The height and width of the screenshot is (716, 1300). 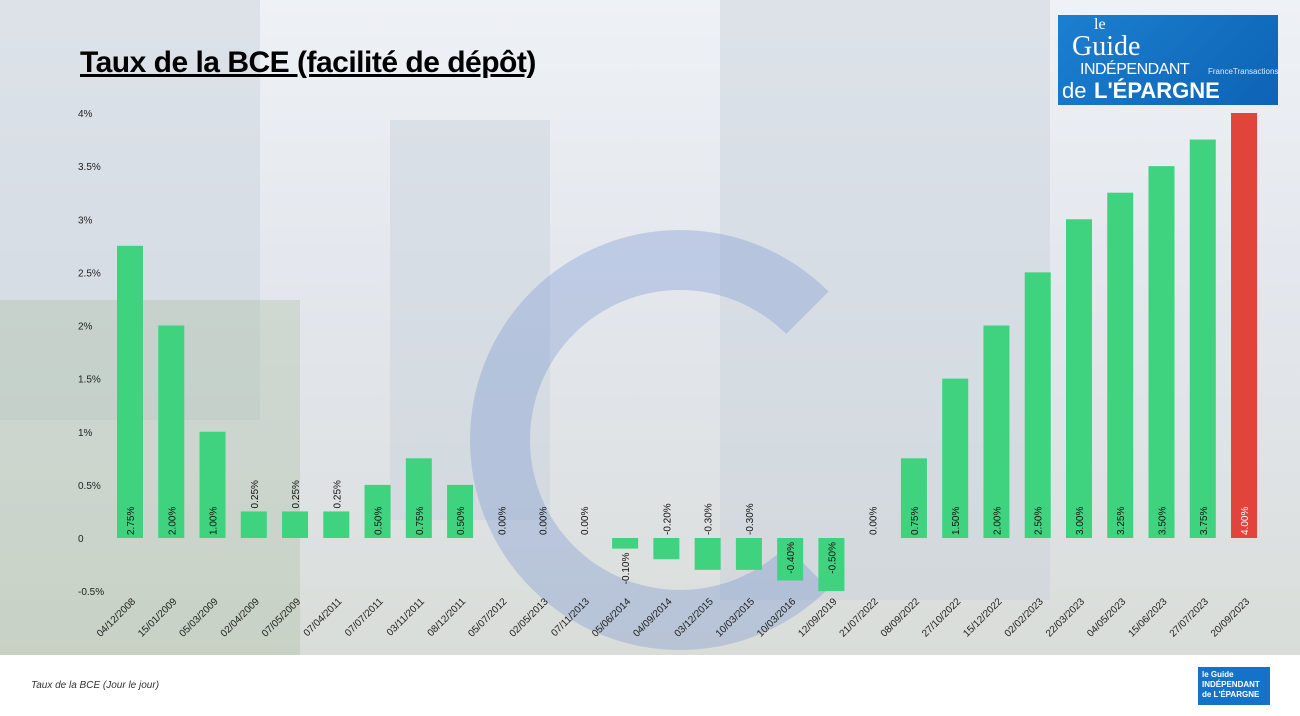 I want to click on x-tick-label: 27/07/2023, so click(x=1189, y=617).